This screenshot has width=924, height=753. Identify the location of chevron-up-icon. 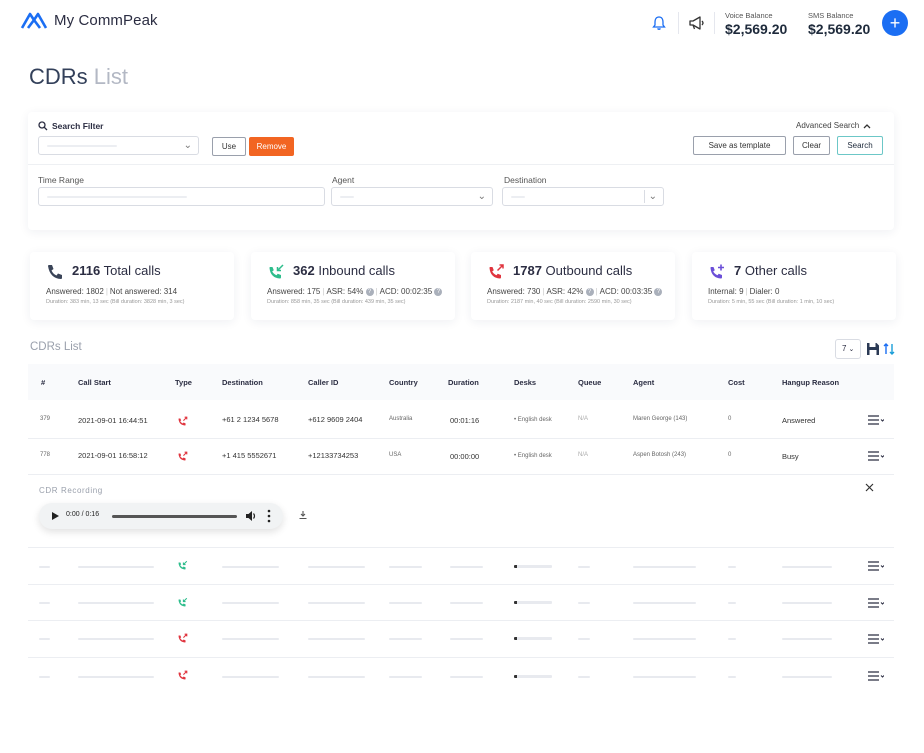
(867, 125).